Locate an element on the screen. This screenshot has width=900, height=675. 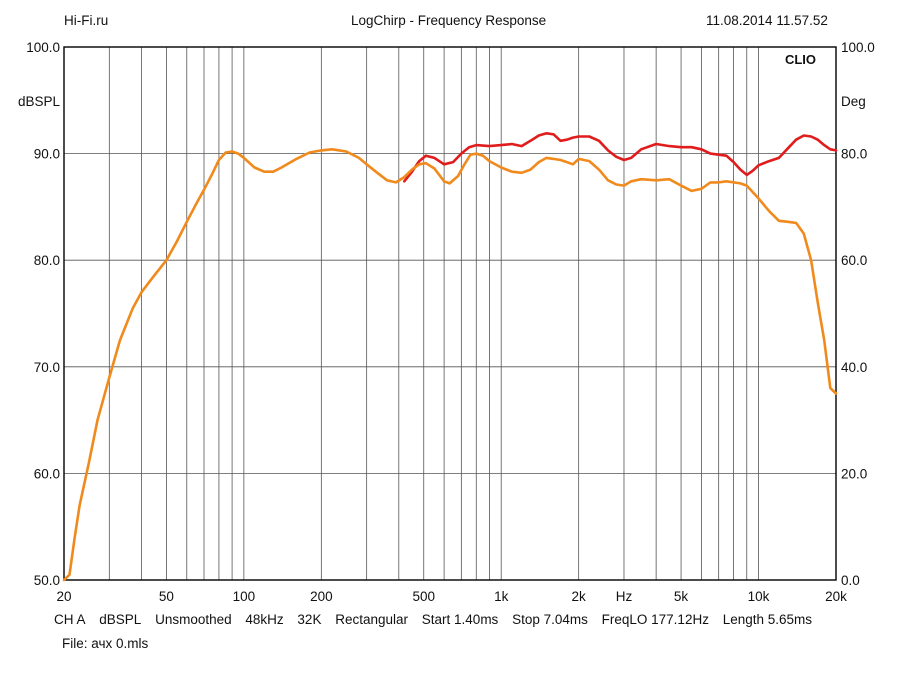
y-tick-label-left: 50.0 is located at coordinates (47, 580).